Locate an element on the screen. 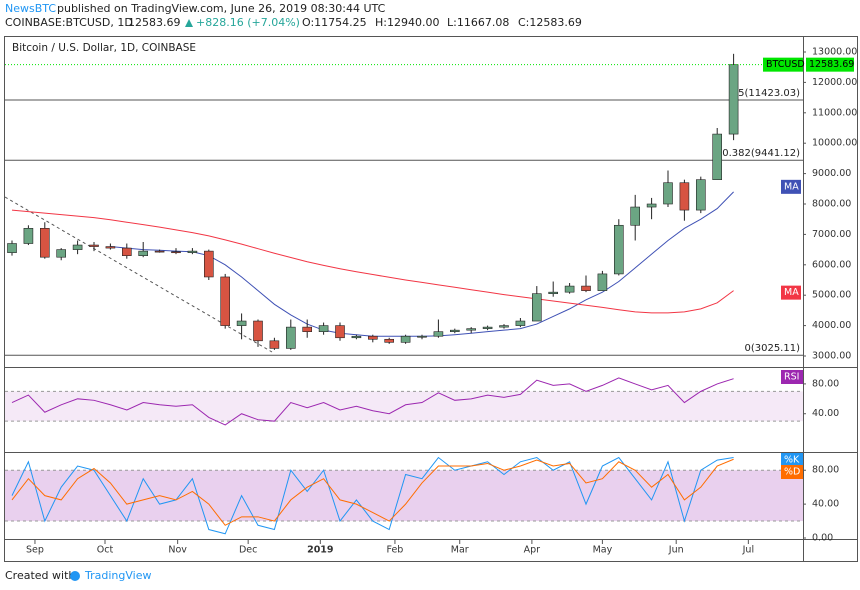 This screenshot has width=860, height=590. y-tick-label: 8000.00 is located at coordinates (831, 204).